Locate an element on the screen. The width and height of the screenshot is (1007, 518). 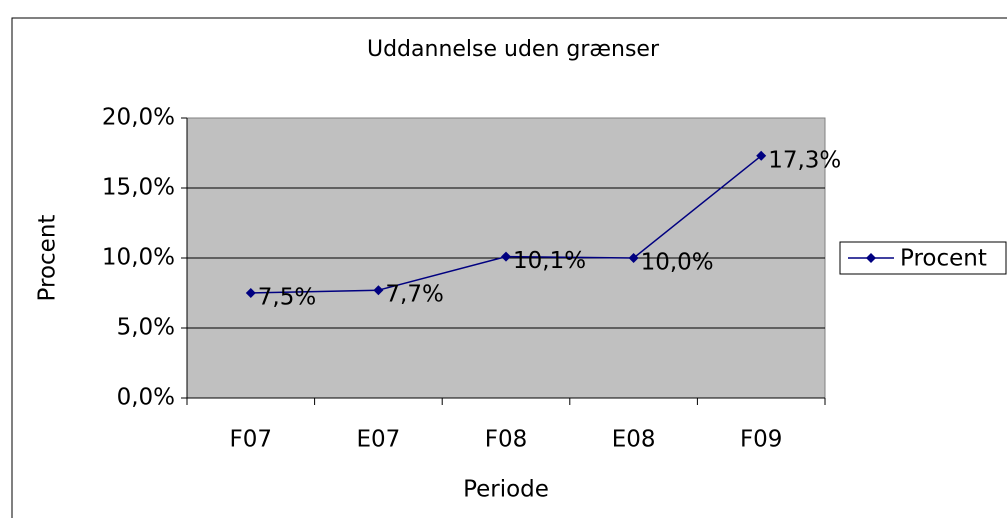
x-tick-label: F07 is located at coordinates (251, 440).